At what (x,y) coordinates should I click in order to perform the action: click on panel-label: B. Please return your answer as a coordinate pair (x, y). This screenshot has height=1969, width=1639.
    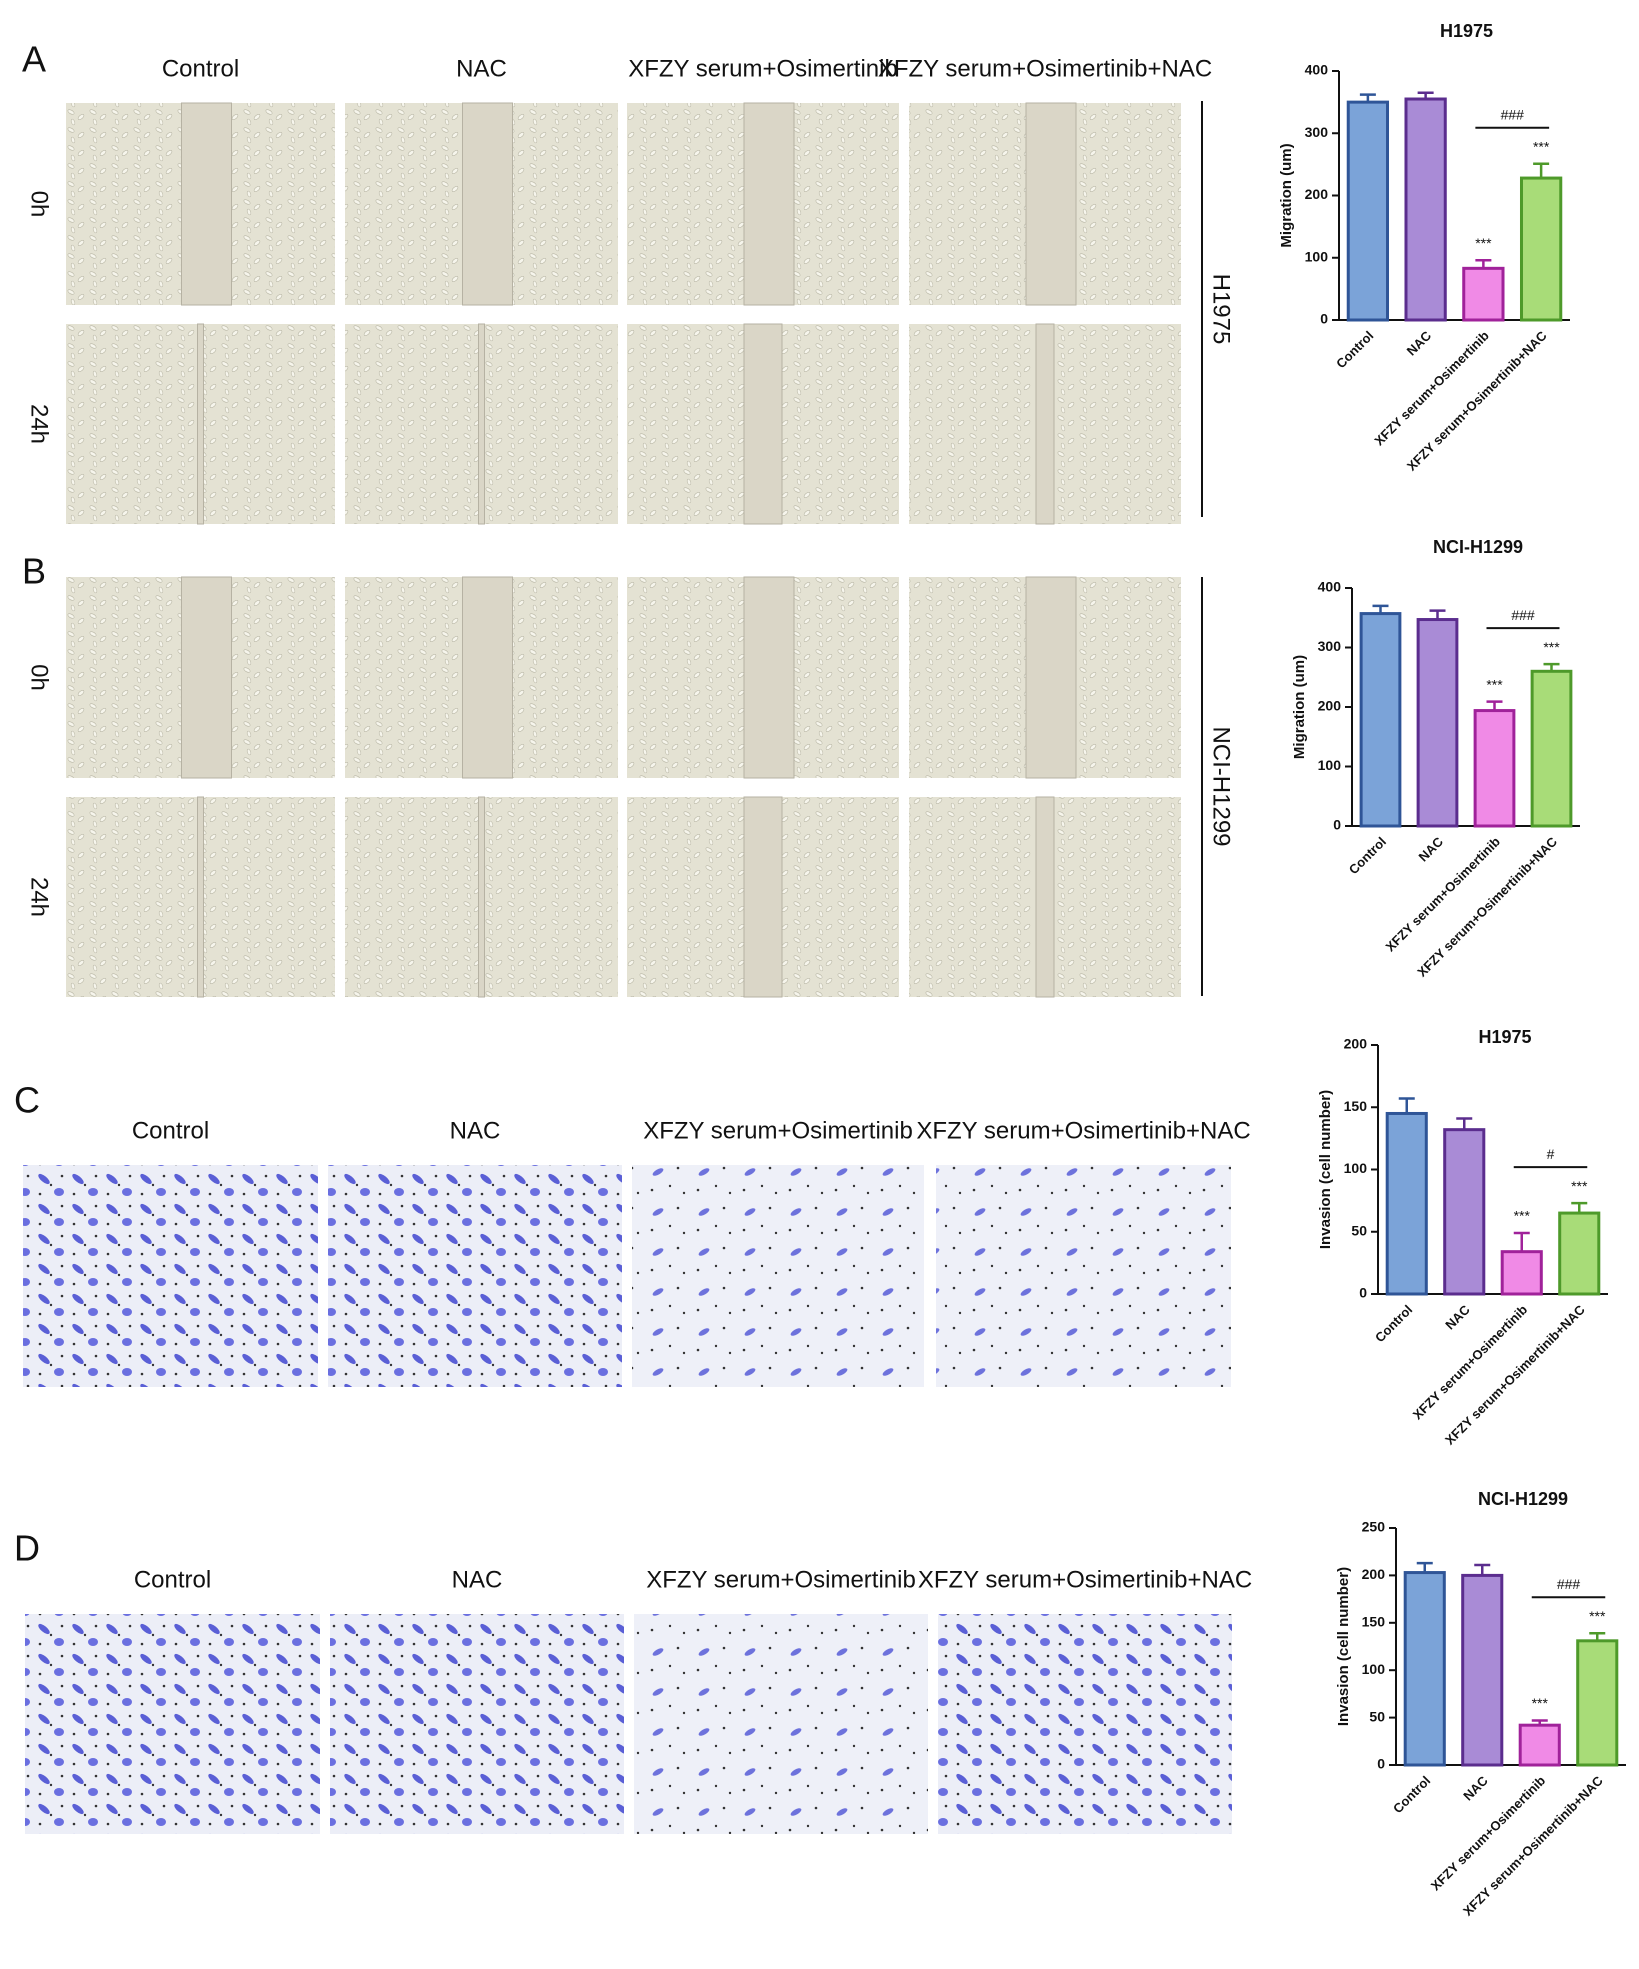
    Looking at the image, I should click on (34, 571).